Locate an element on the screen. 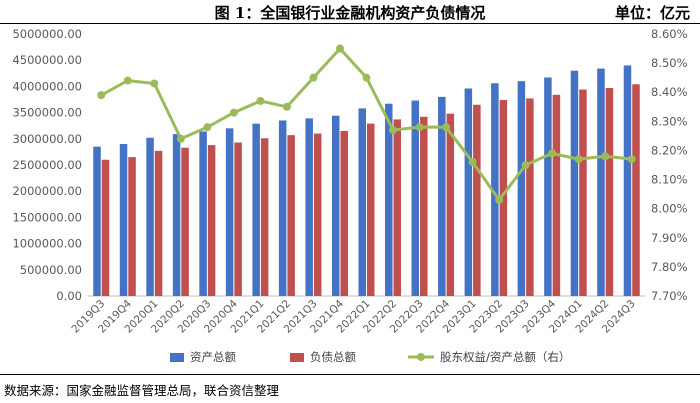  y-left-tick-label: 2000000.00 is located at coordinates (47, 191).